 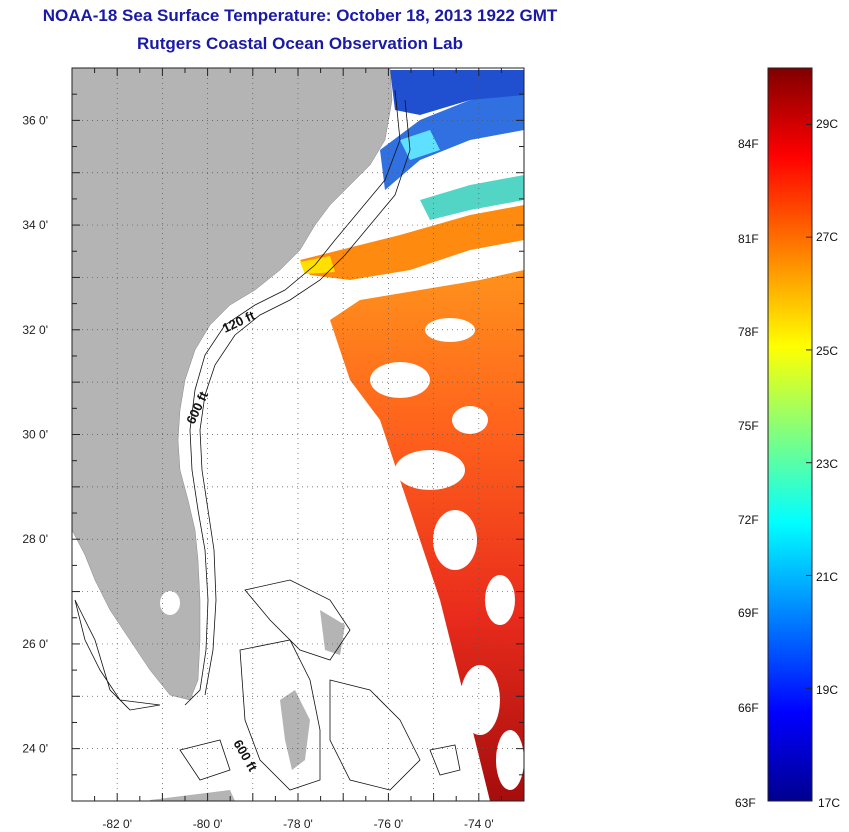 I want to click on lat-tick-label: 34 0', so click(x=35, y=225).